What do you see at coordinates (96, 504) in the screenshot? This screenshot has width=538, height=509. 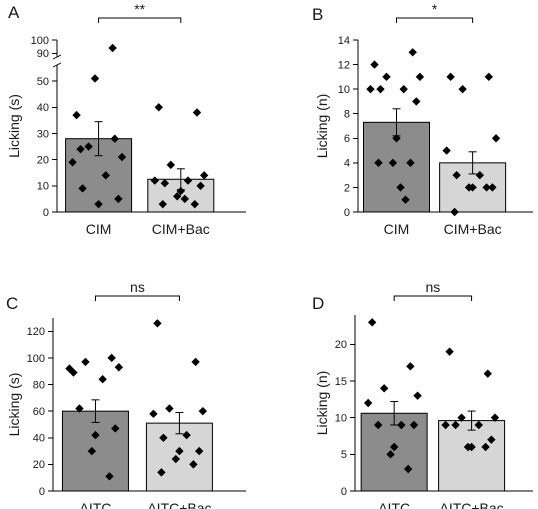 I see `x-category-label: AITC` at bounding box center [96, 504].